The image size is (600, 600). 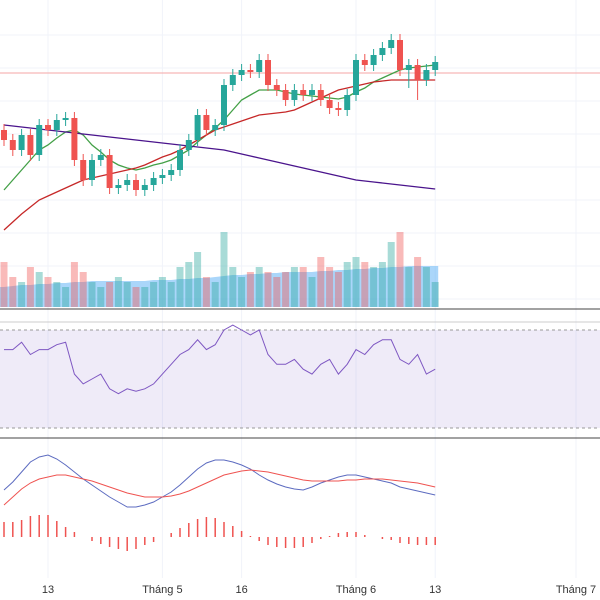 I want to click on x-tick-label: 13, so click(x=48, y=590).